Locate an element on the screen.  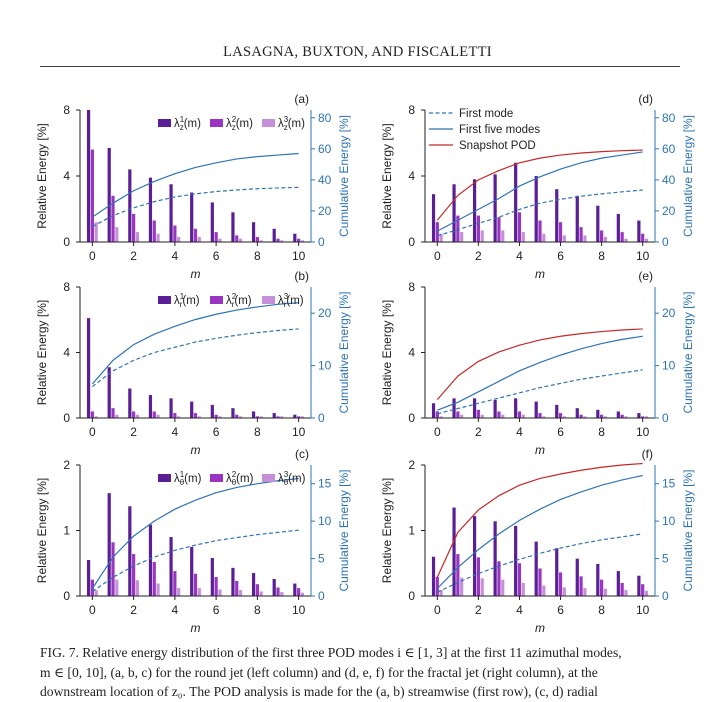
panel-label: (b) is located at coordinates (301, 276).